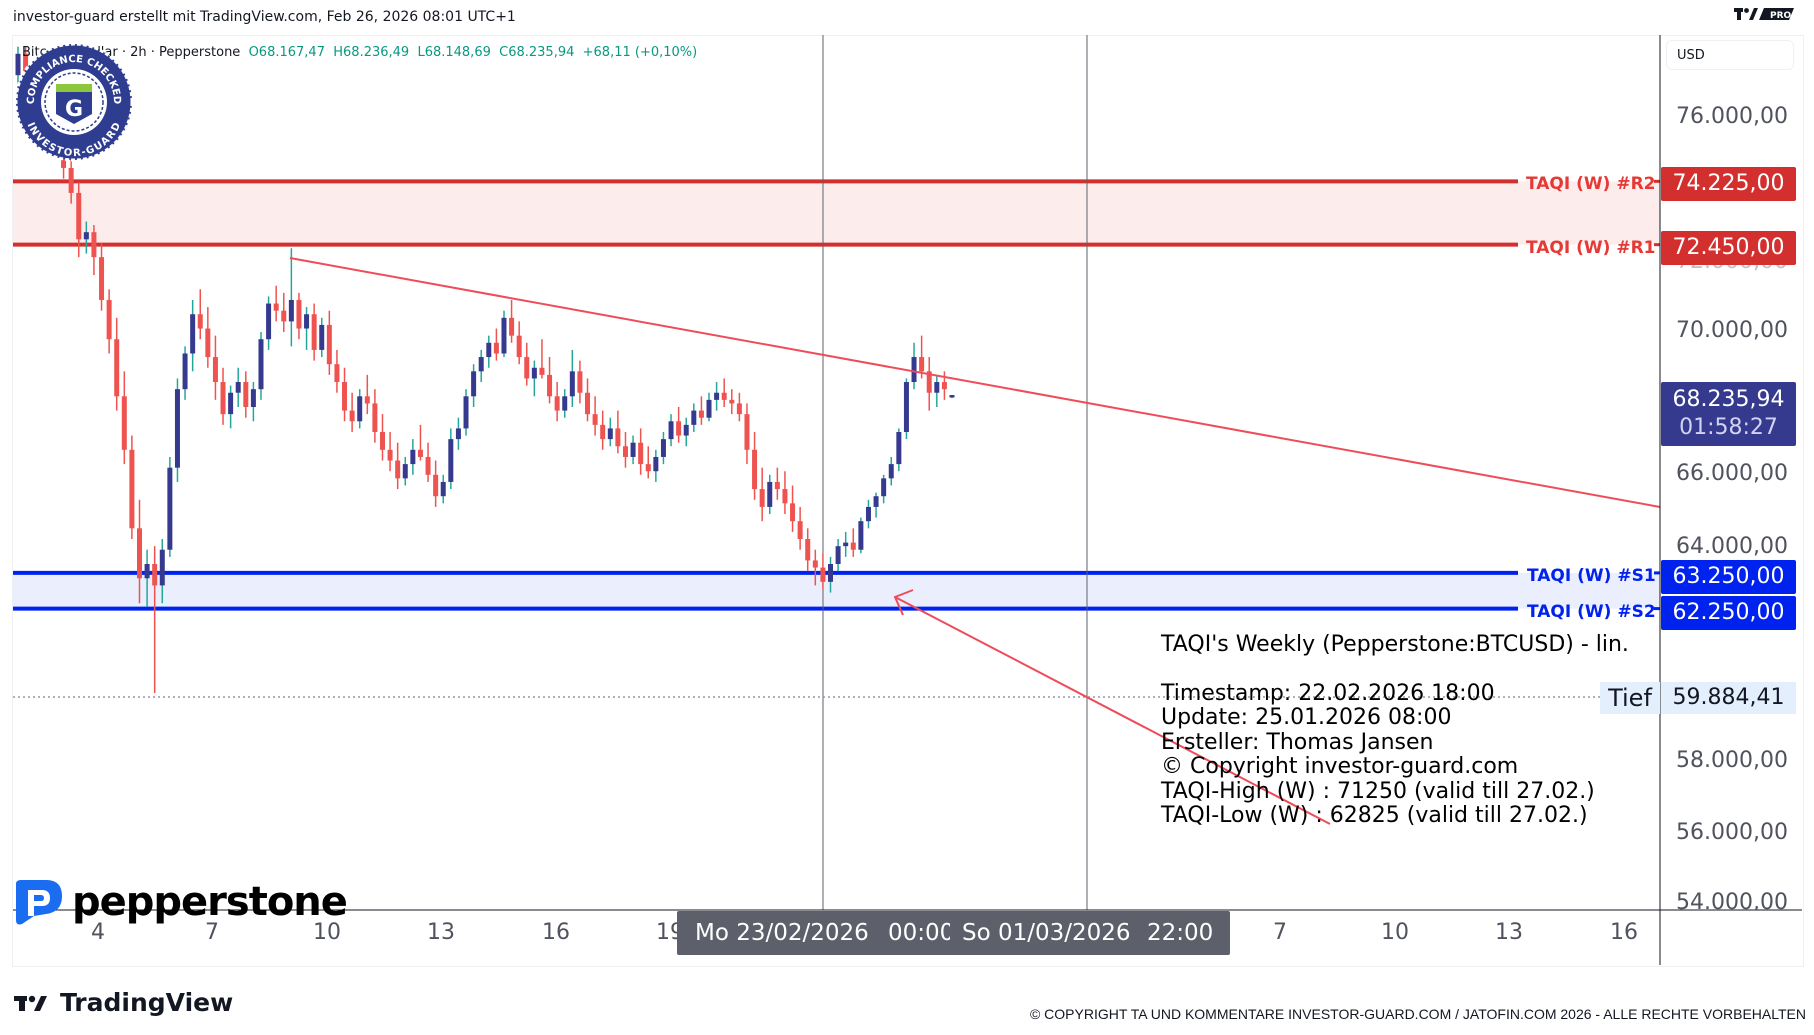 The width and height of the screenshot is (1814, 1035). Describe the element at coordinates (1728, 613) in the screenshot. I see `level-price-s2: 62.250,00` at that location.